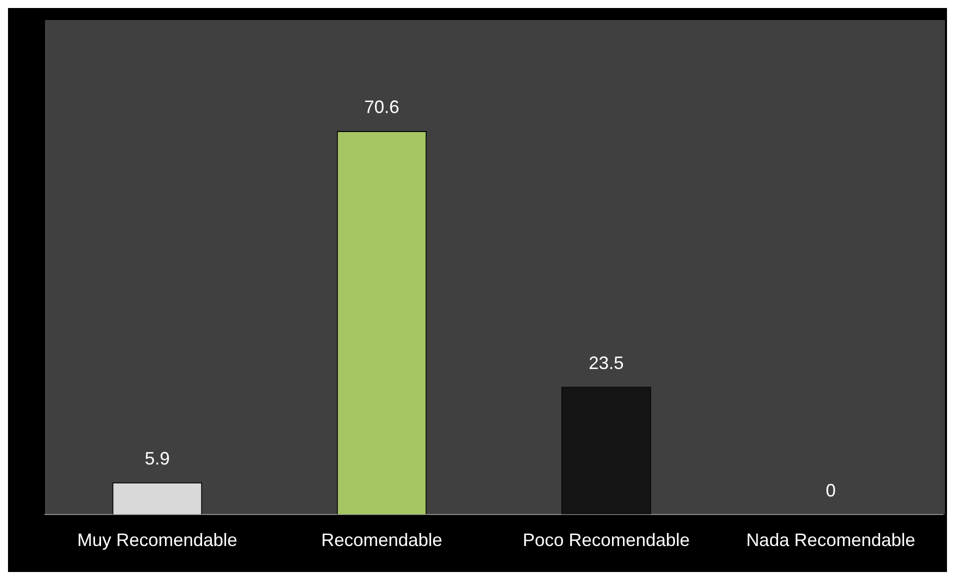 The image size is (955, 580). I want to click on data-label: 0, so click(831, 490).